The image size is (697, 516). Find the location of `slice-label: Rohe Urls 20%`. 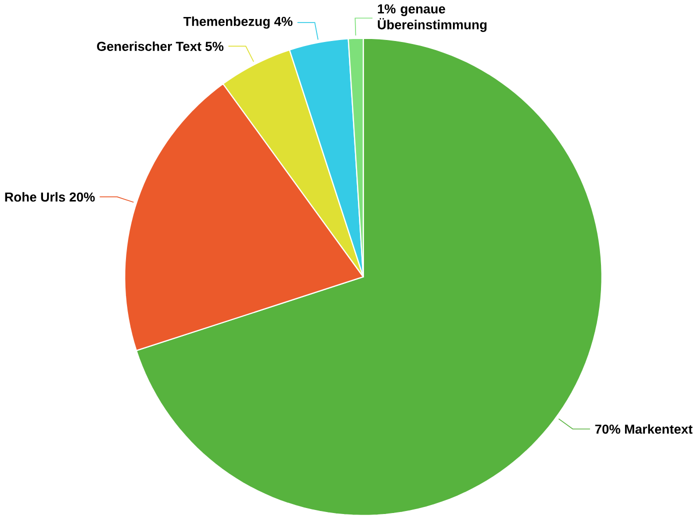

slice-label: Rohe Urls 20% is located at coordinates (50, 197).